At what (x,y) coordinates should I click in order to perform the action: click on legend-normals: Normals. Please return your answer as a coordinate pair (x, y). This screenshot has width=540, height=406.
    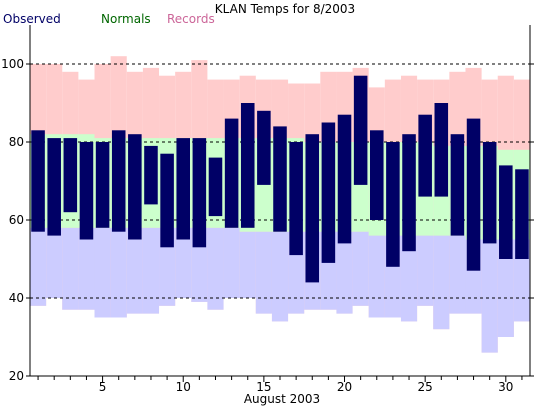
    Looking at the image, I should click on (126, 19).